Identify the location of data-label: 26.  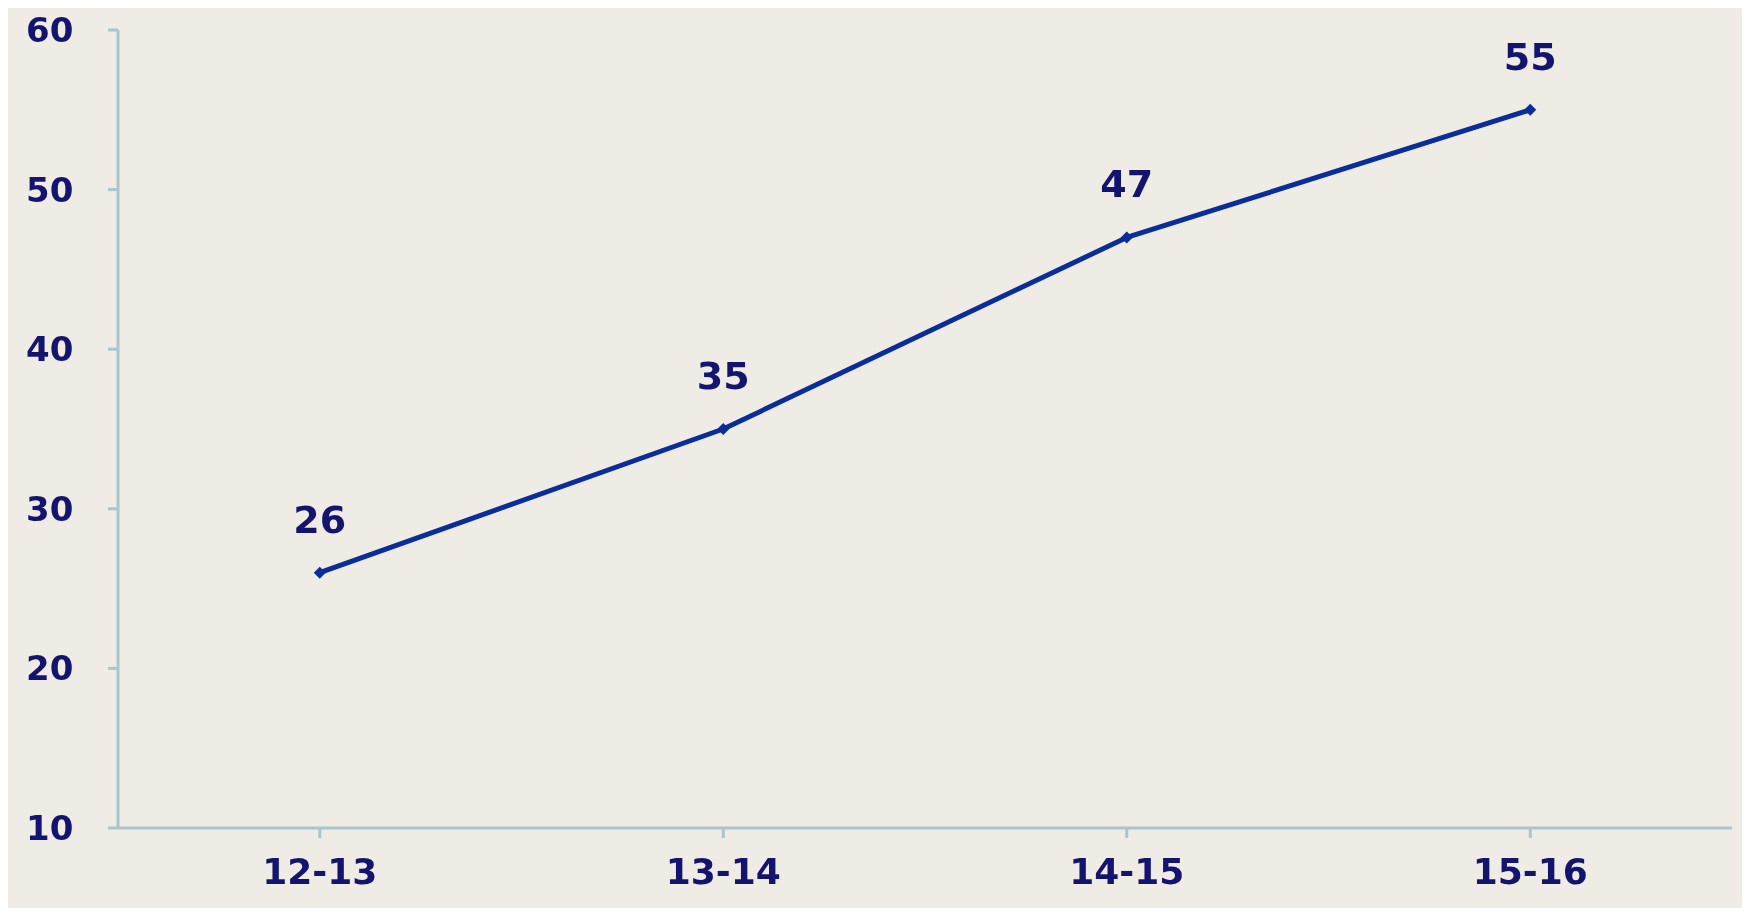
(320, 519).